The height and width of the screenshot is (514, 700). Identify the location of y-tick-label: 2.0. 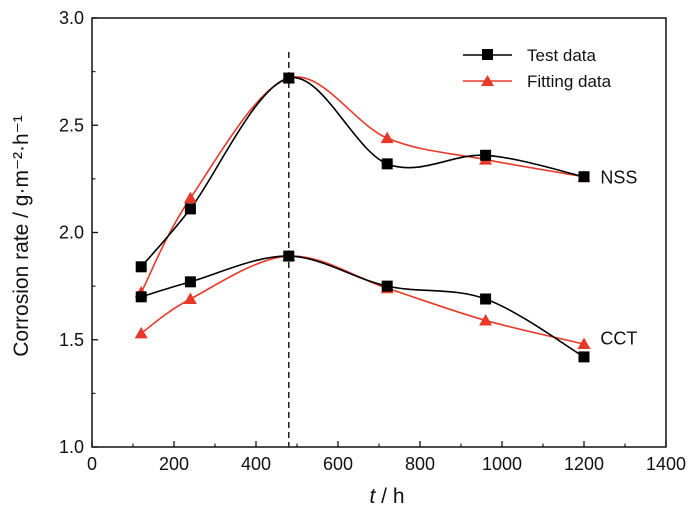
(71, 233).